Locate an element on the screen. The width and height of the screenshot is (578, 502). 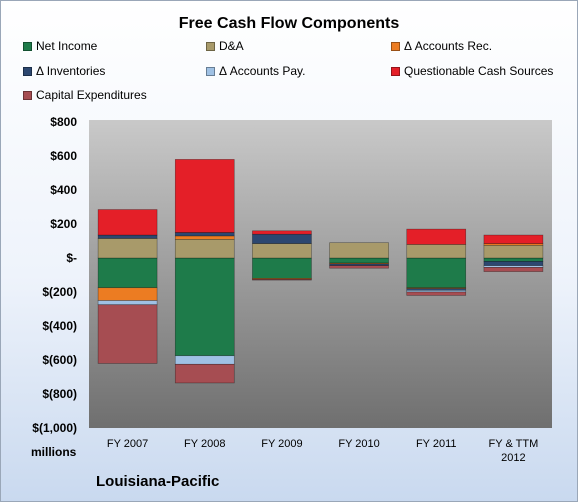
legend-item-net-income: Net Income is located at coordinates (60, 46).